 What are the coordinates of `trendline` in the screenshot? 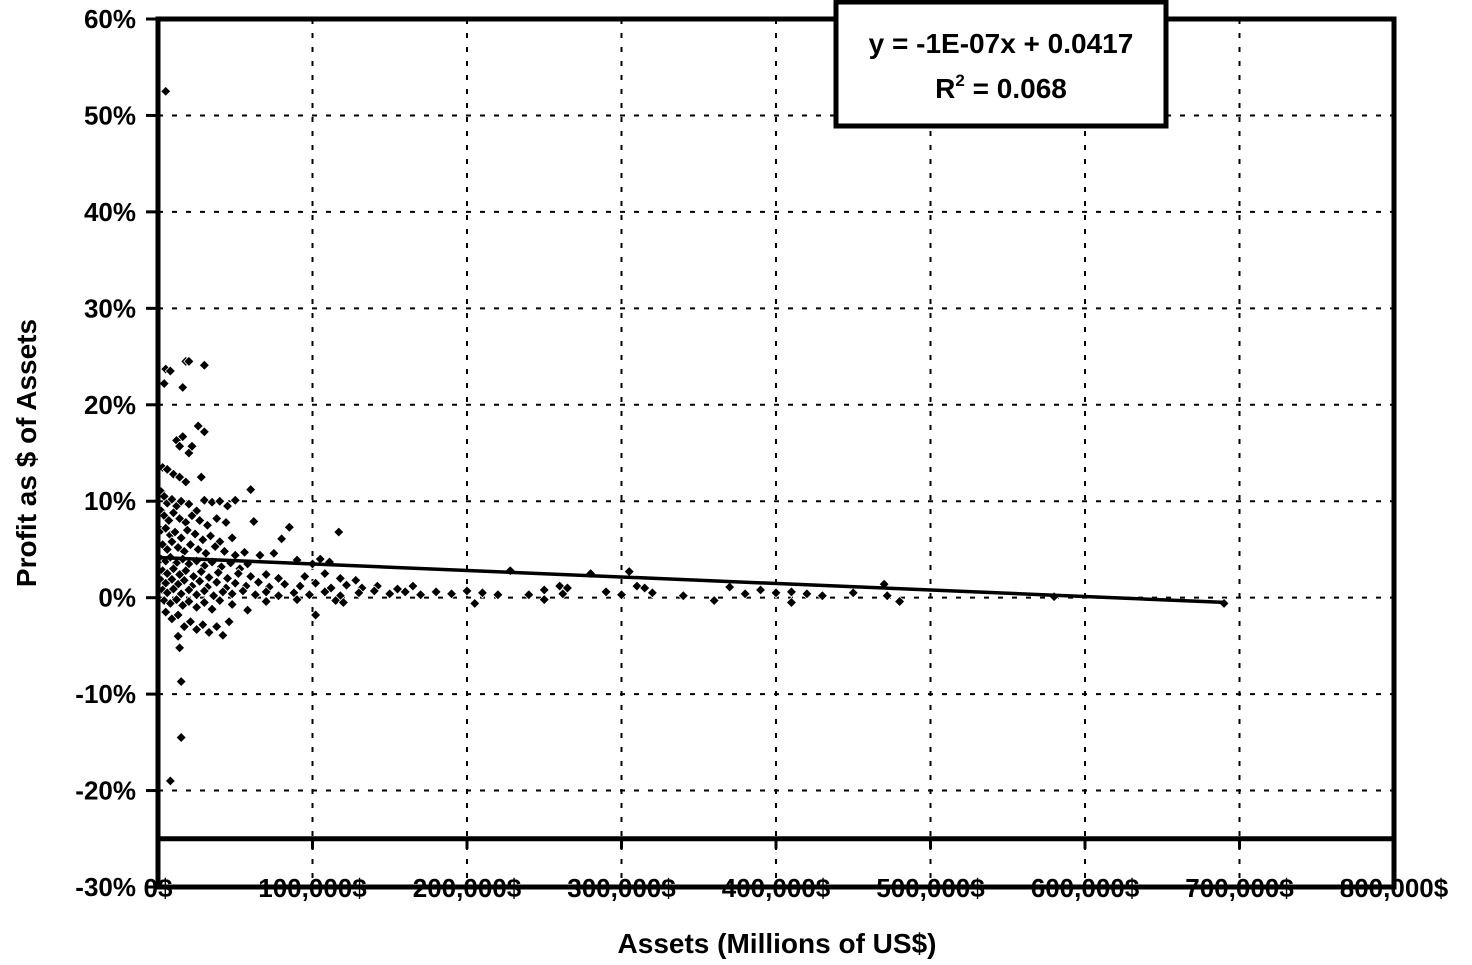 It's located at (693, 580).